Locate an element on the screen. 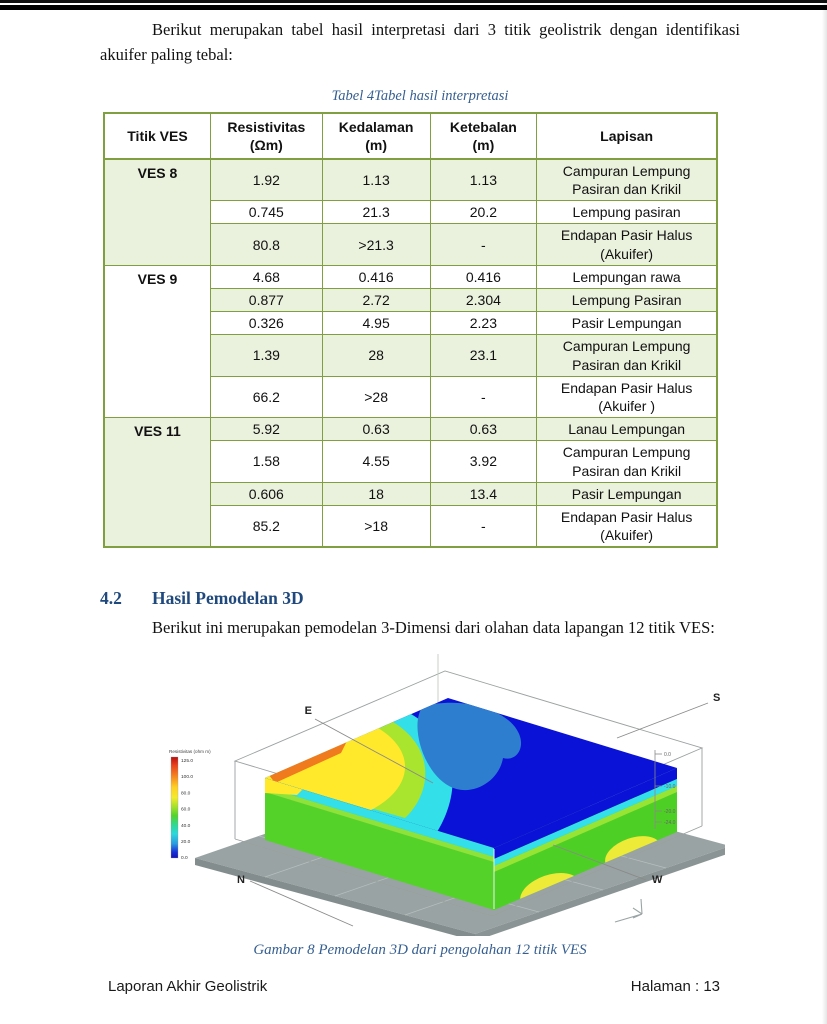  col-header-titik-ves: Titik VES is located at coordinates (157, 135).